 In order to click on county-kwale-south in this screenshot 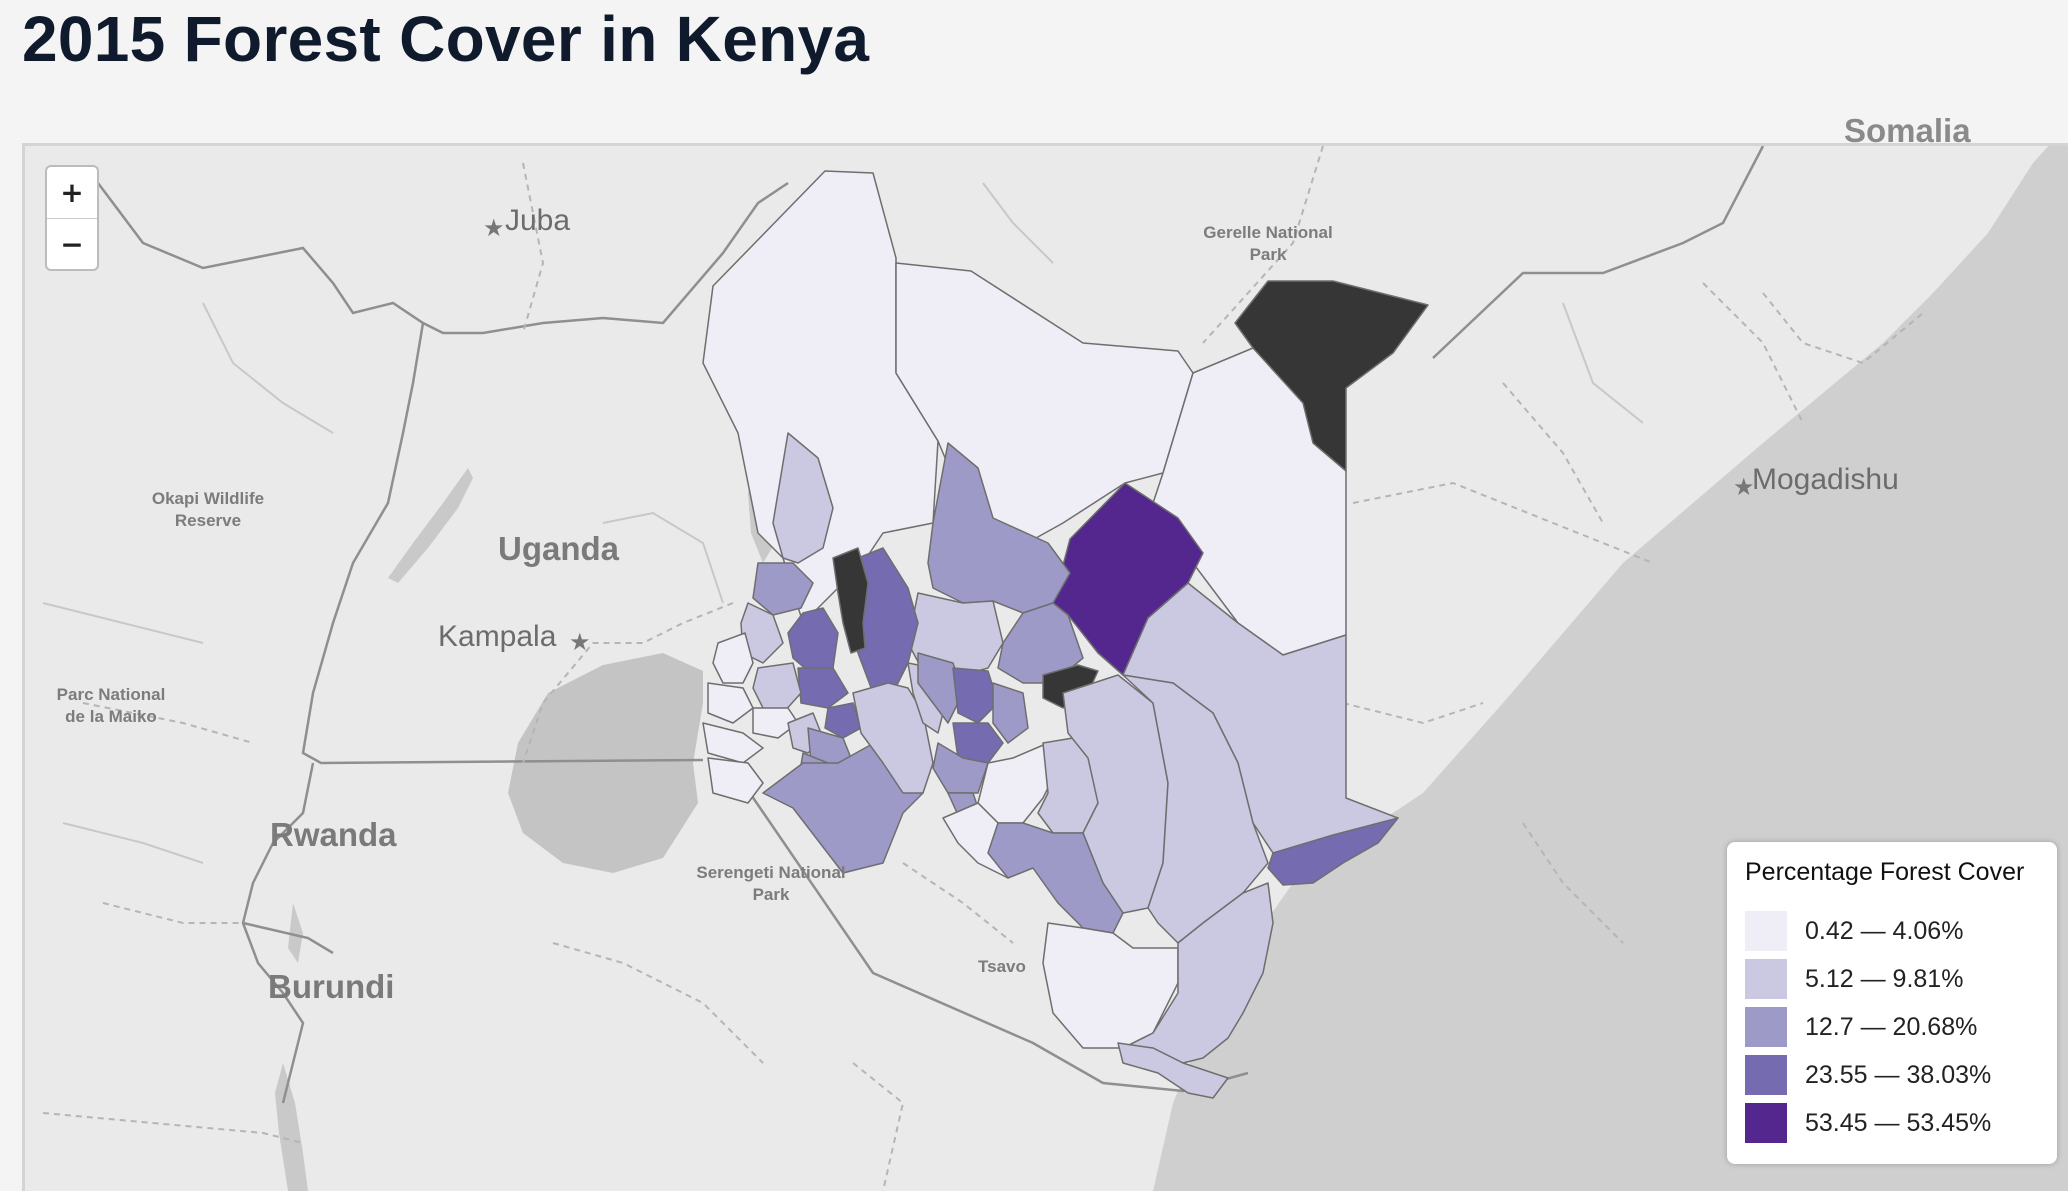, I will do `click(1173, 1070)`.